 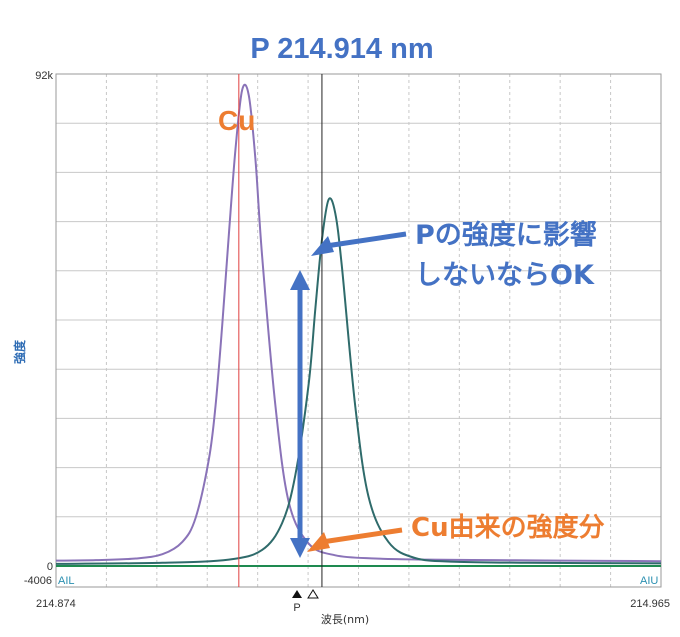 I want to click on y-tick-zero: 0, so click(x=50, y=567).